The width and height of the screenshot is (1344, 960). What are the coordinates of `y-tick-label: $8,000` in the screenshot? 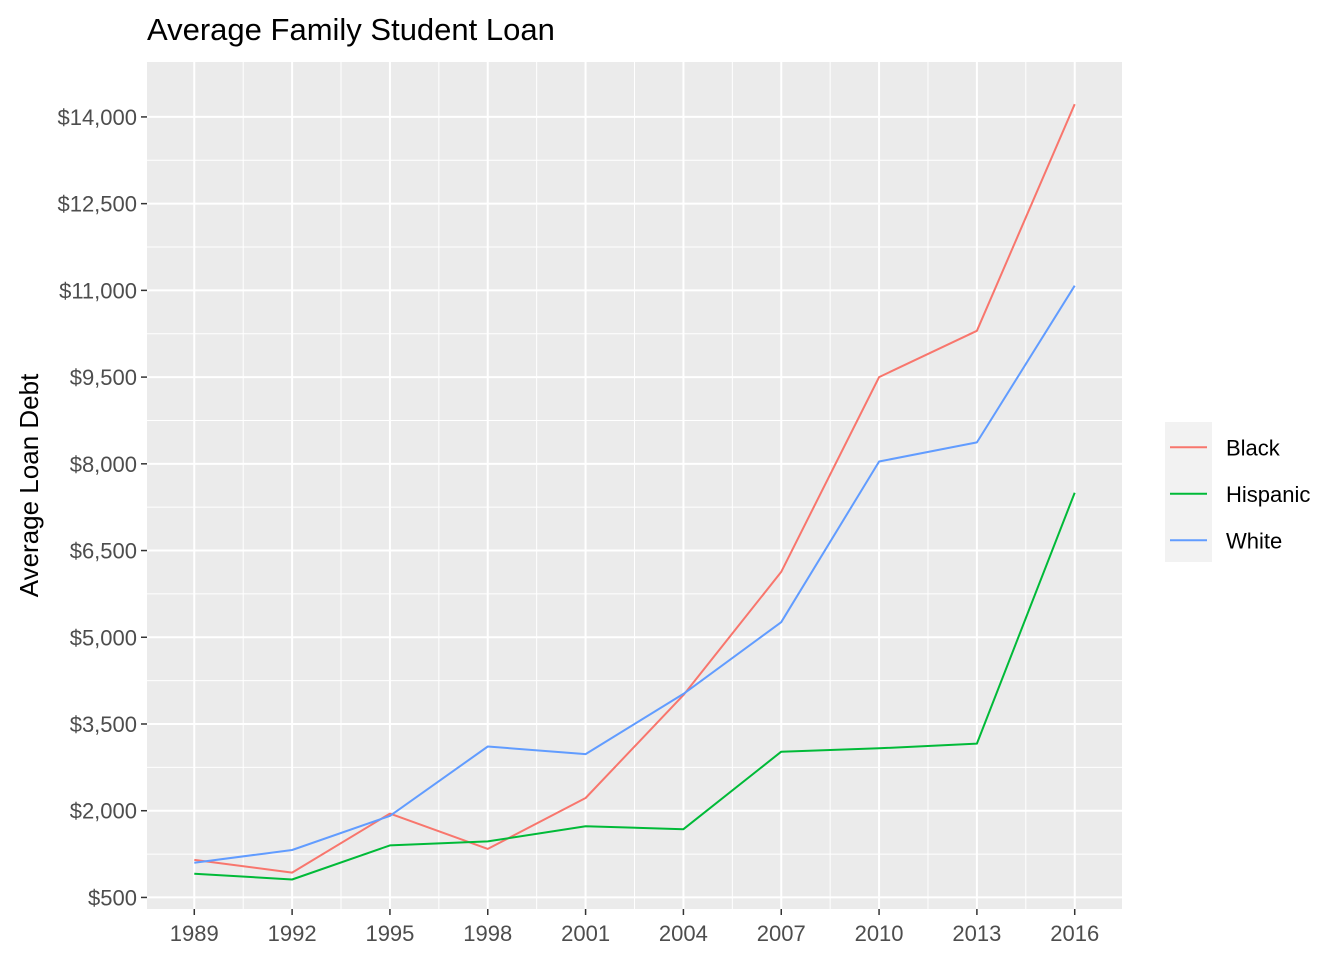 It's located at (103, 464).